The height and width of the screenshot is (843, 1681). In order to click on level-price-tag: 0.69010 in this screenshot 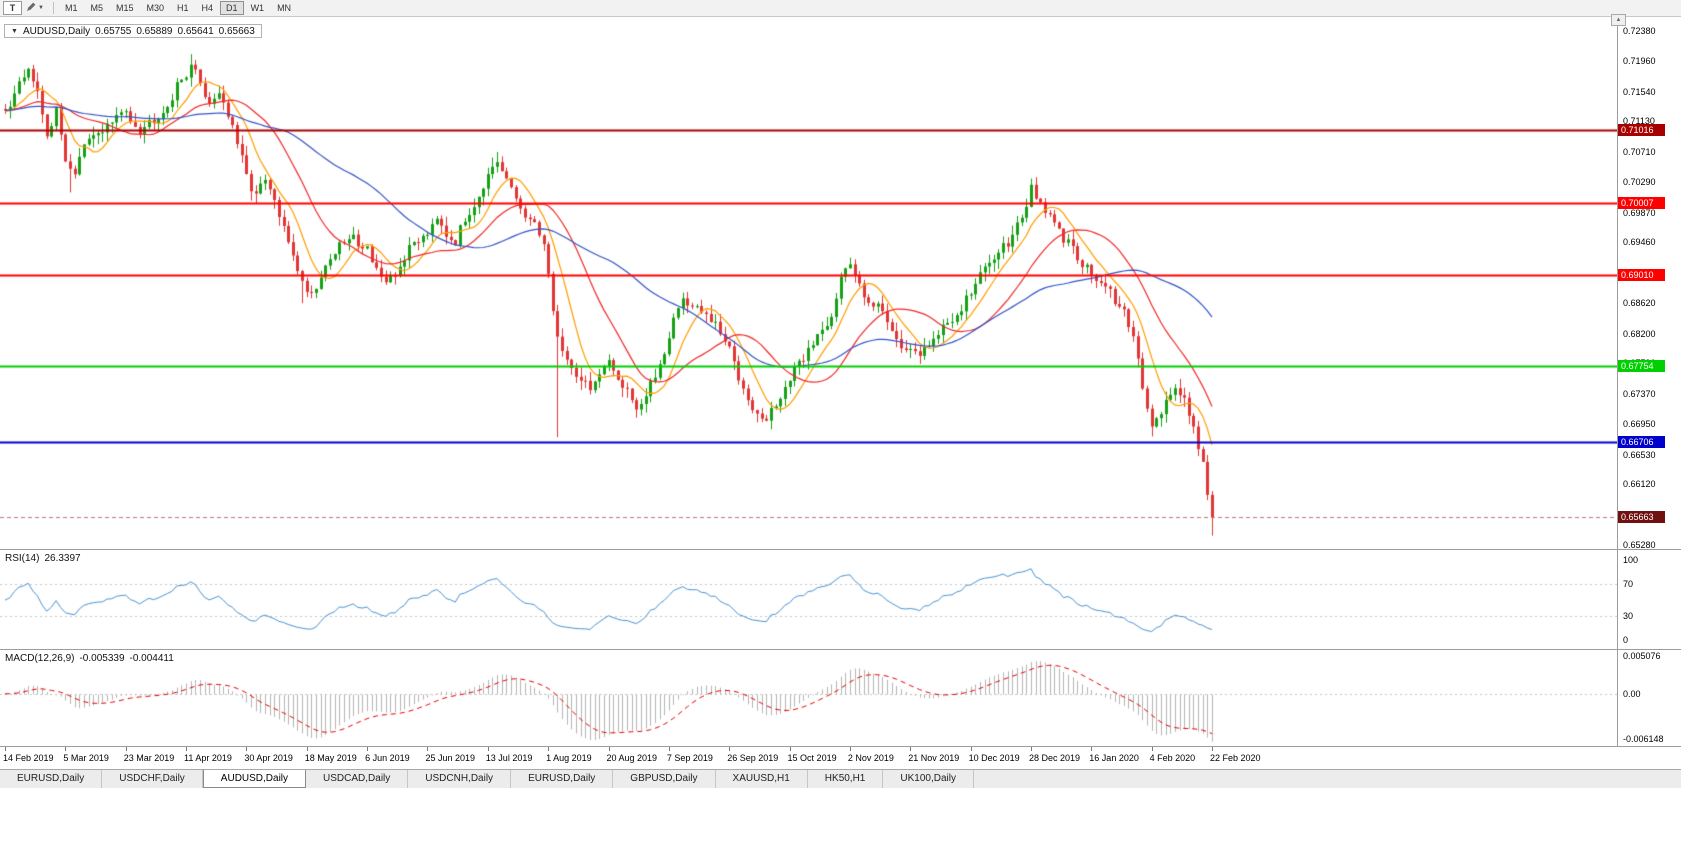, I will do `click(1641, 274)`.